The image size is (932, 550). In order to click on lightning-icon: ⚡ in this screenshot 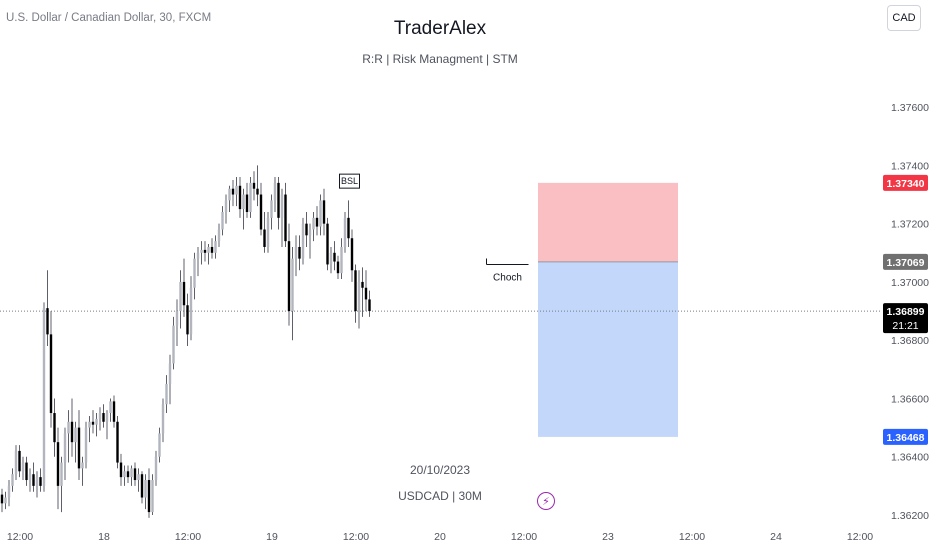, I will do `click(546, 501)`.